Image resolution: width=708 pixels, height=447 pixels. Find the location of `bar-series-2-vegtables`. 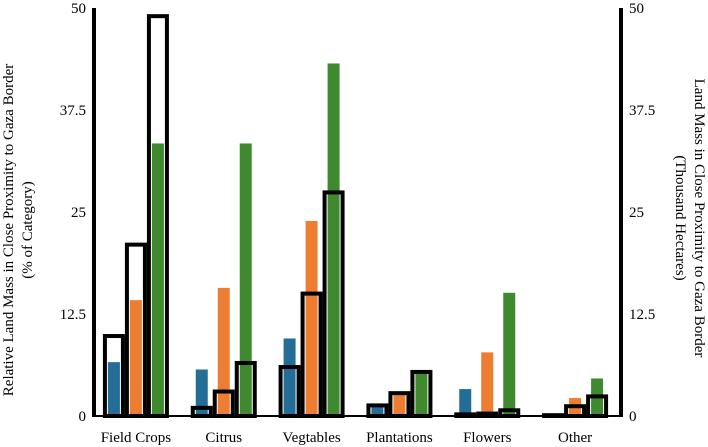

bar-series-2-vegtables is located at coordinates (311, 318).